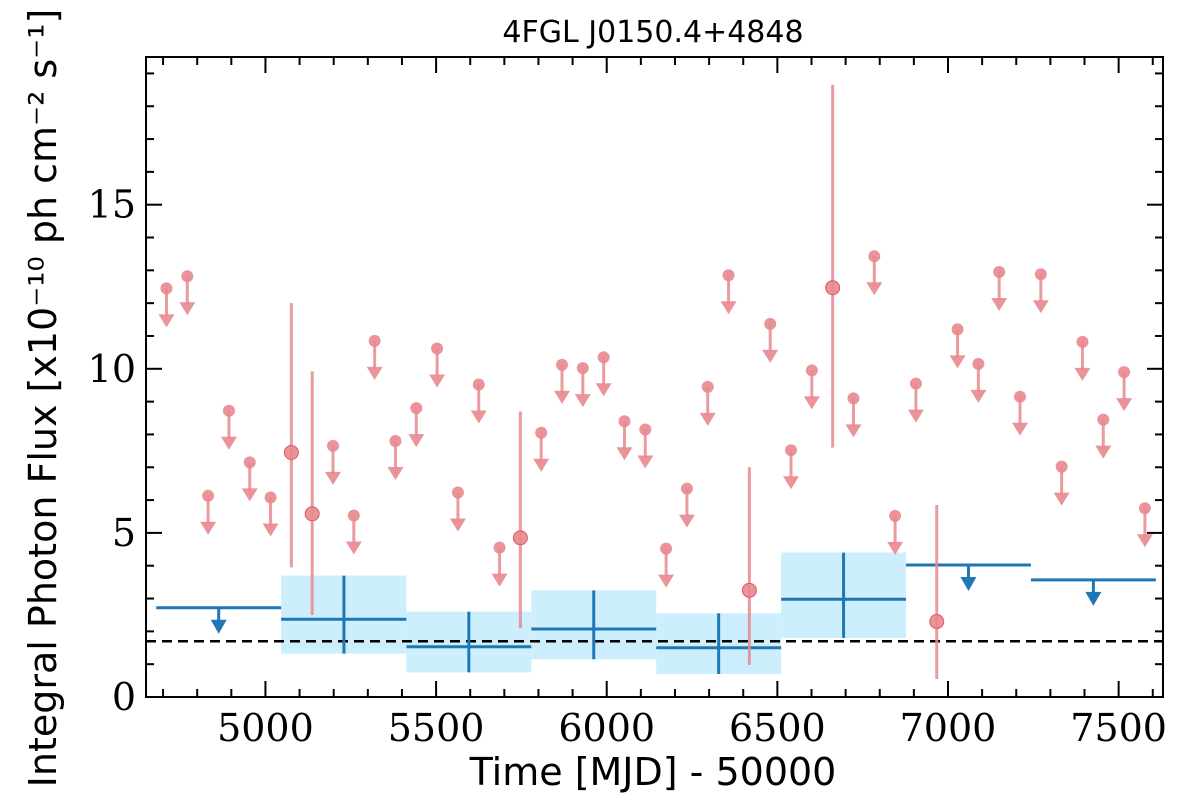 Image resolution: width=1200 pixels, height=800 pixels. I want to click on x-tick-label: 7500, so click(1118, 728).